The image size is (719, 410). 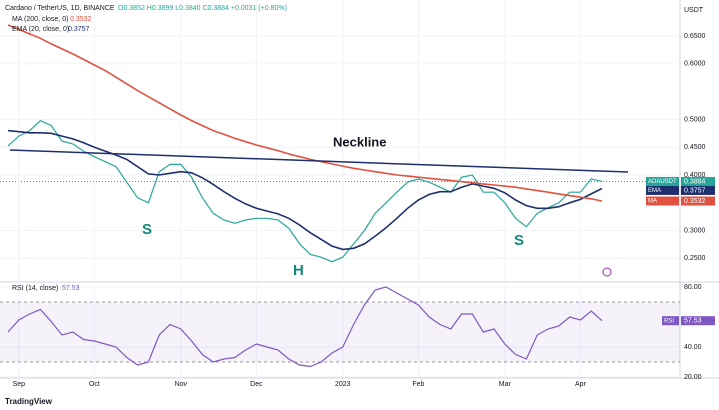 I want to click on price-tag-value: 0.3757, so click(x=695, y=190).